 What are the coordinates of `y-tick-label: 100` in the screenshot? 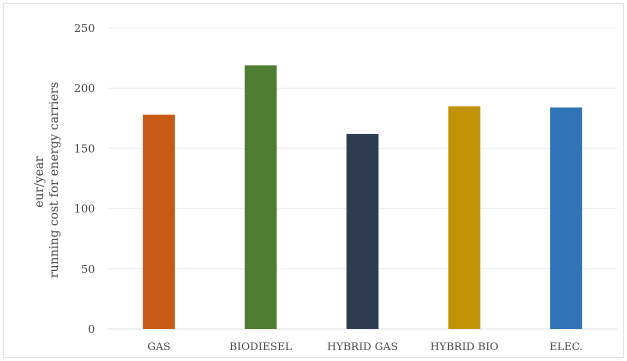 It's located at (84, 209).